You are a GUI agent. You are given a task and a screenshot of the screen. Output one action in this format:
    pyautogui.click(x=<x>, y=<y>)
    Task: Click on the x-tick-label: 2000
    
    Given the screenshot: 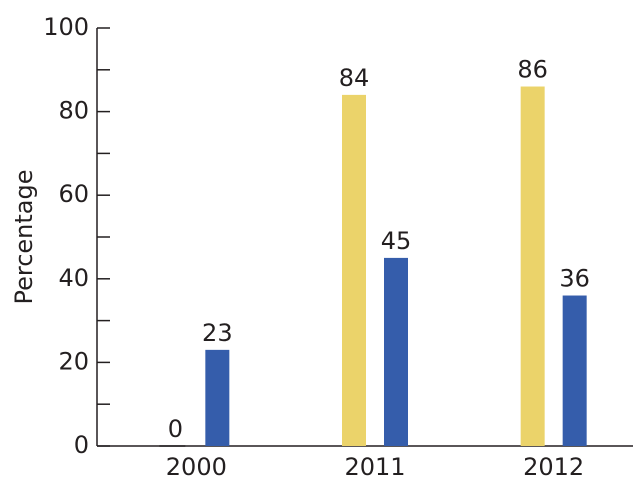 What is the action you would take?
    pyautogui.click(x=196, y=467)
    